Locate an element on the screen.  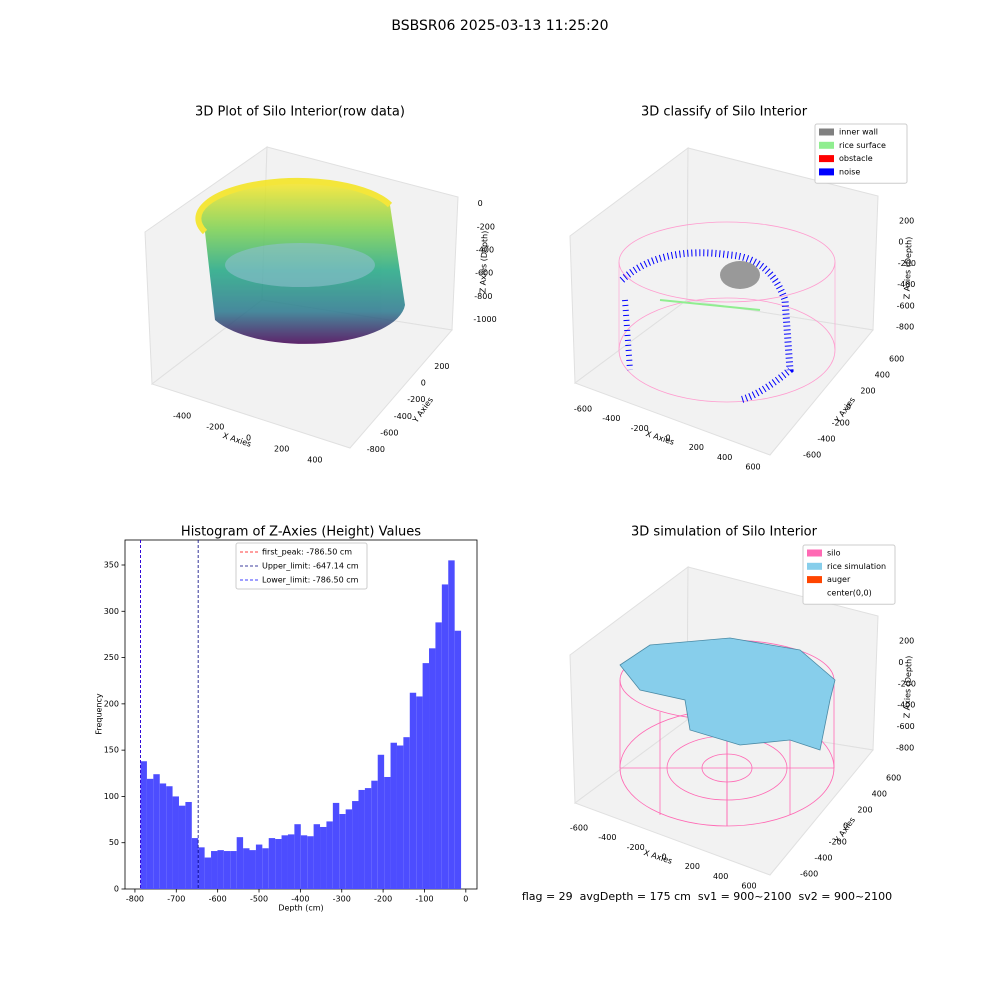
y-tick-label: -800 is located at coordinates (376, 449).